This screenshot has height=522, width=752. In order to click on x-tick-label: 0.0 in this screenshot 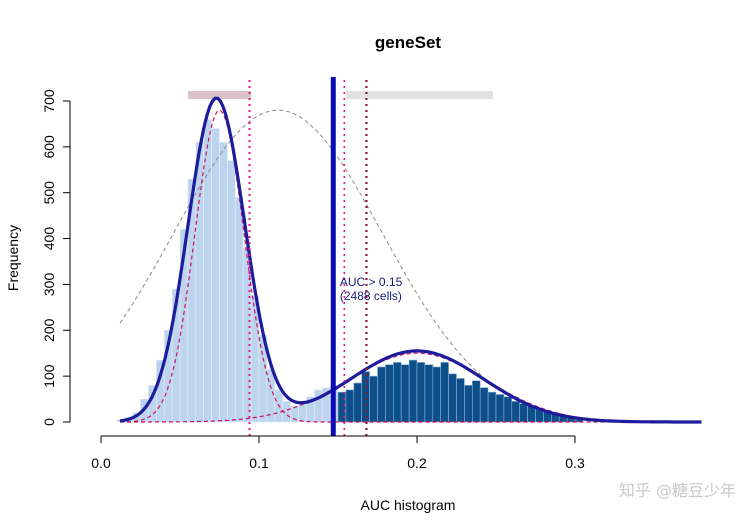, I will do `click(101, 463)`.